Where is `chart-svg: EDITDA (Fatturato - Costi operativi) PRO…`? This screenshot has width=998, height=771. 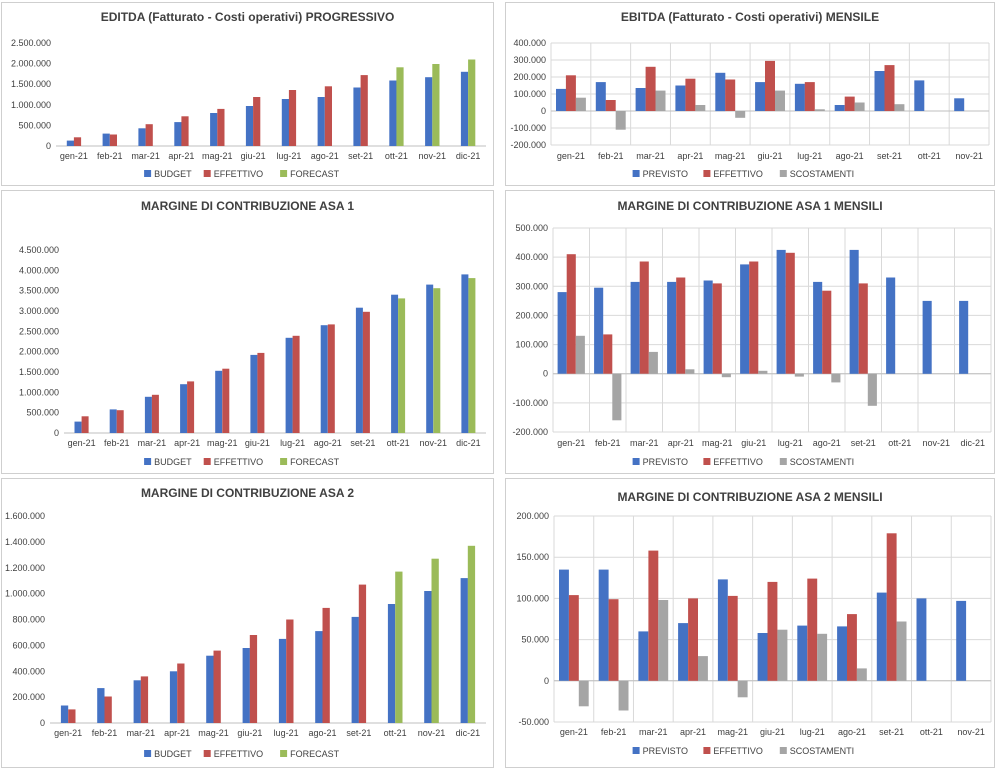 chart-svg: EDITDA (Fatturato - Costi operativi) PRO… is located at coordinates (248, 94).